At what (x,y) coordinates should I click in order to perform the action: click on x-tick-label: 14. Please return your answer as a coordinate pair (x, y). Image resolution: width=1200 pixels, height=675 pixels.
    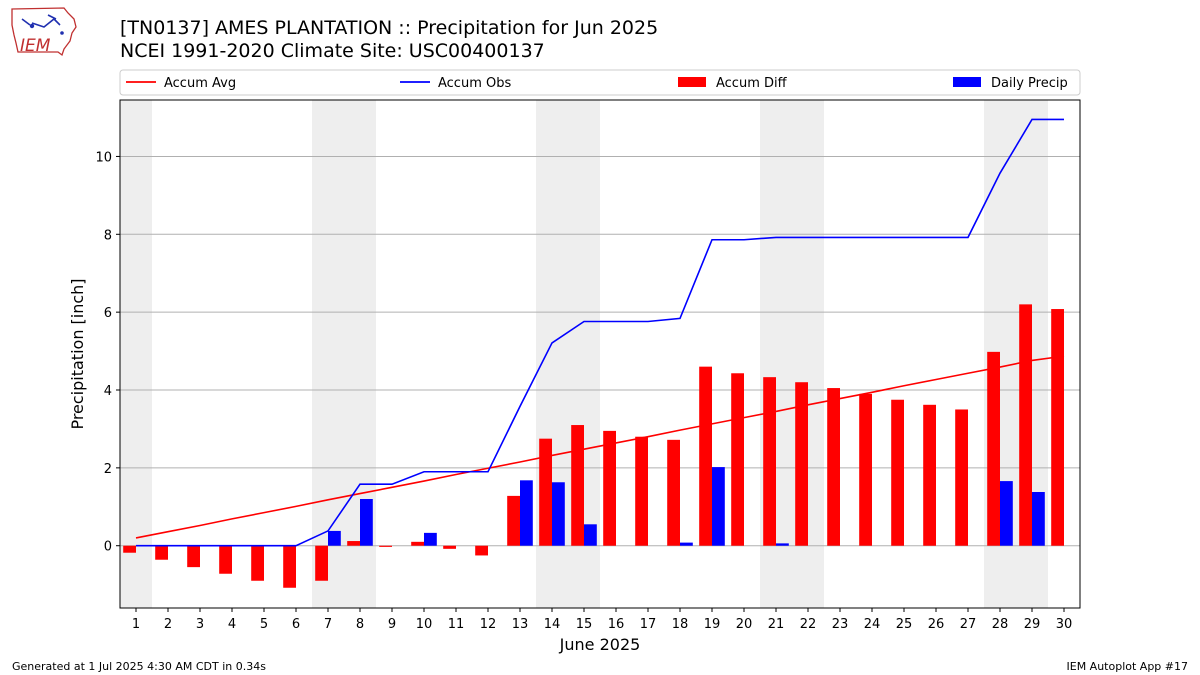
    Looking at the image, I should click on (552, 624).